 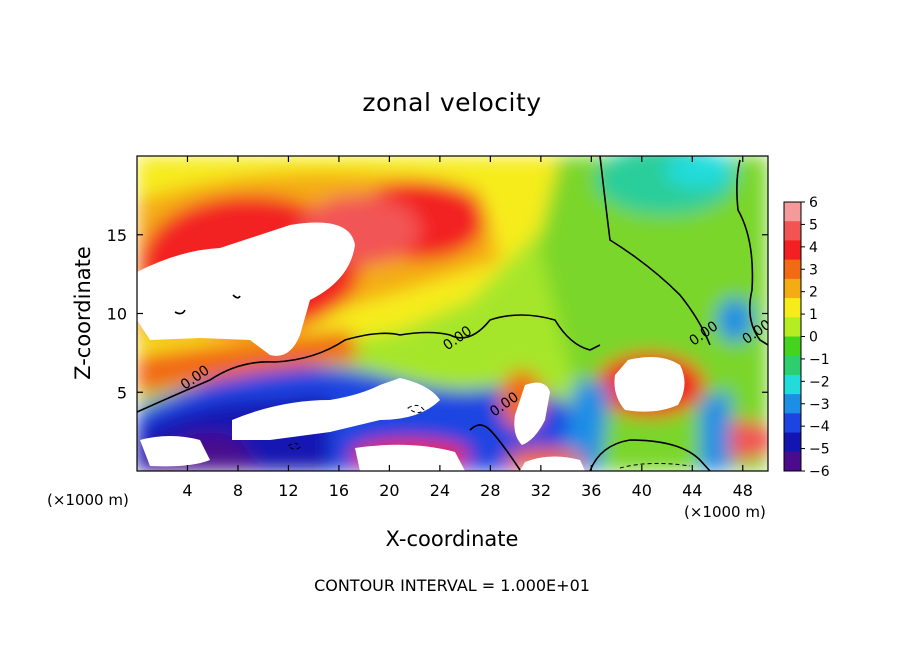 I want to click on contour-interval-note: CONTOUR INTERVAL = 1.000E+01, so click(x=452, y=585).